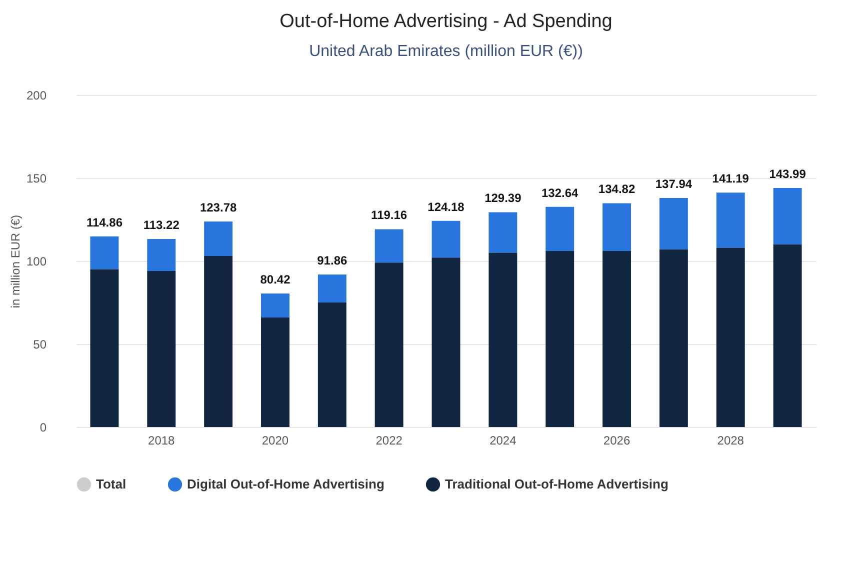 This screenshot has width=865, height=586. I want to click on x-tick-label: 2024, so click(503, 441).